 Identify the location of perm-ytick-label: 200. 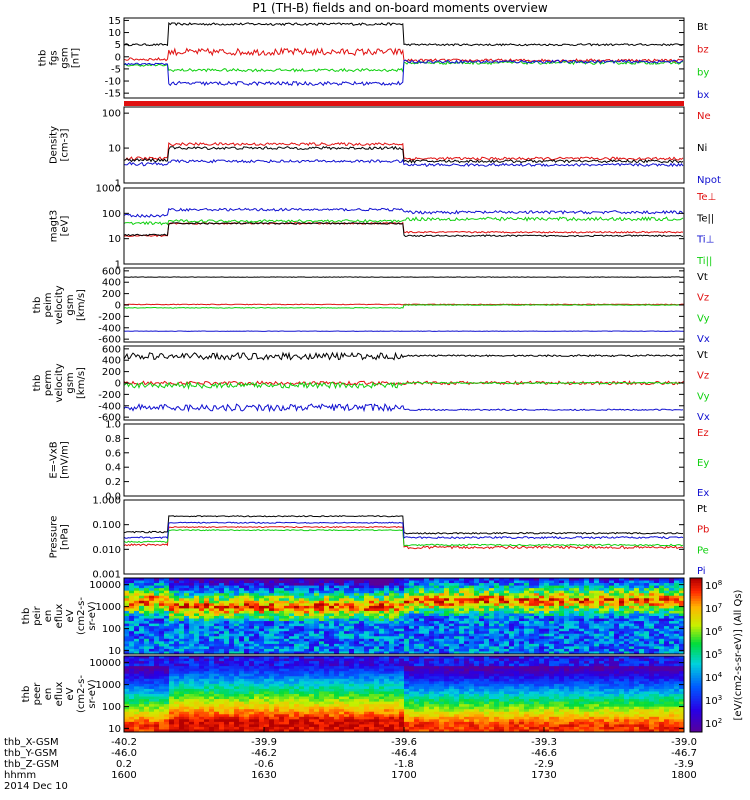
(111, 372).